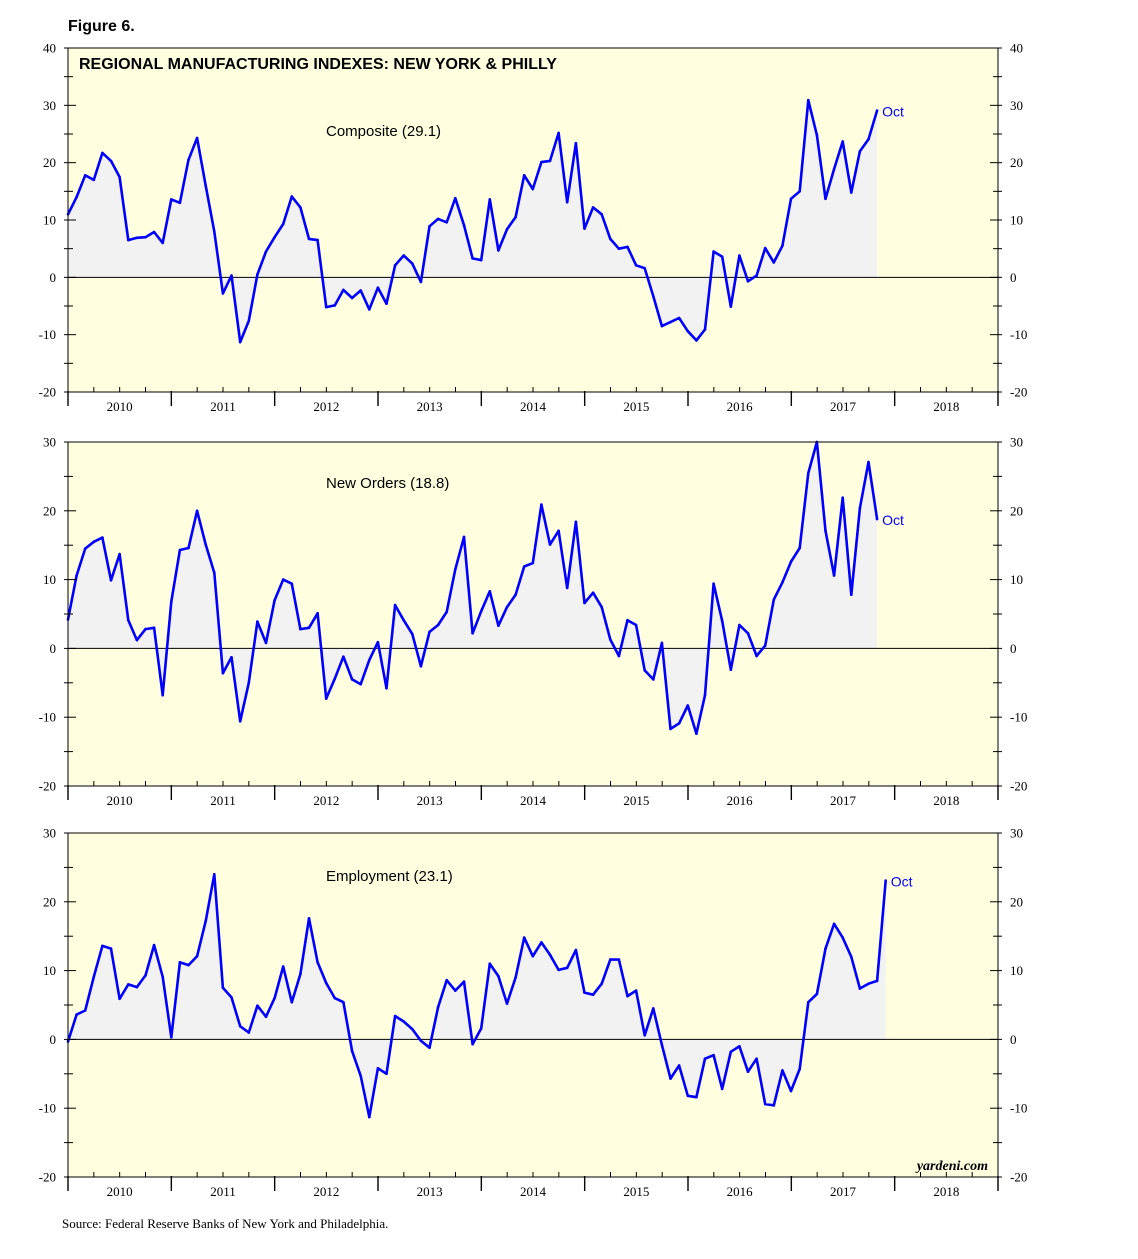 This screenshot has width=1138, height=1259. I want to click on x-tick-label: 2014, so click(533, 800).